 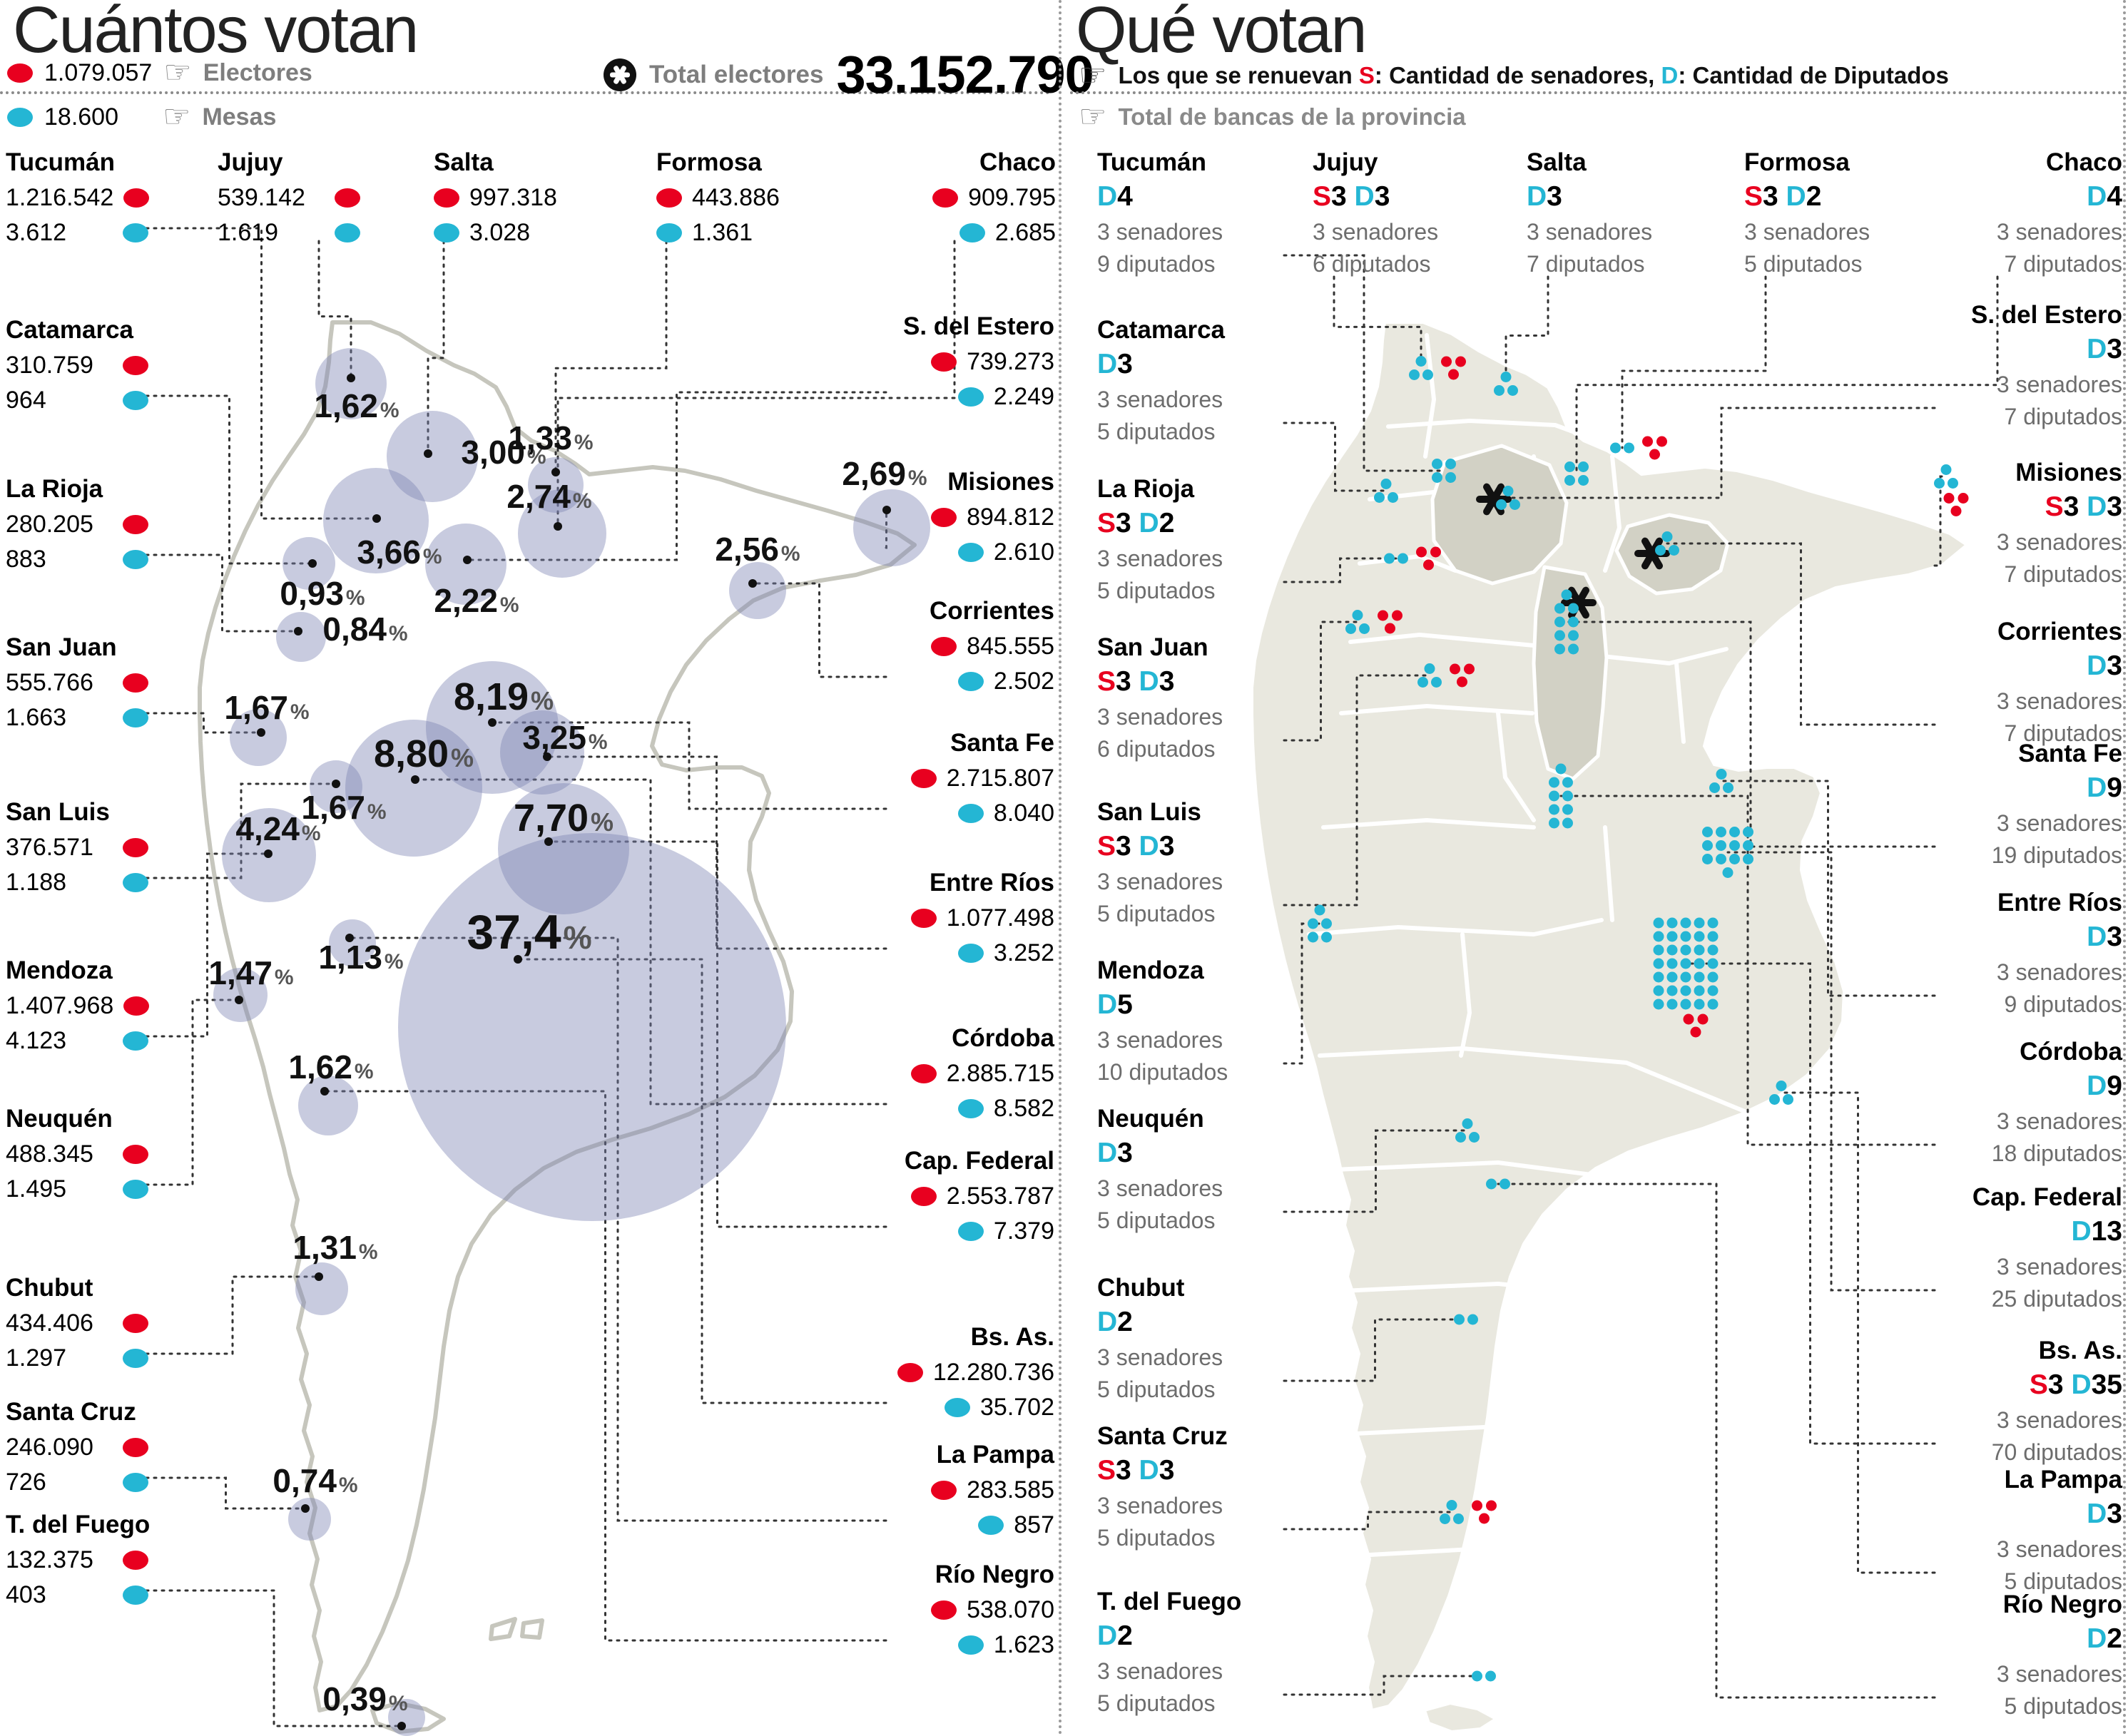 I want to click on diputados-total: 7 diputados, so click(x=2063, y=263).